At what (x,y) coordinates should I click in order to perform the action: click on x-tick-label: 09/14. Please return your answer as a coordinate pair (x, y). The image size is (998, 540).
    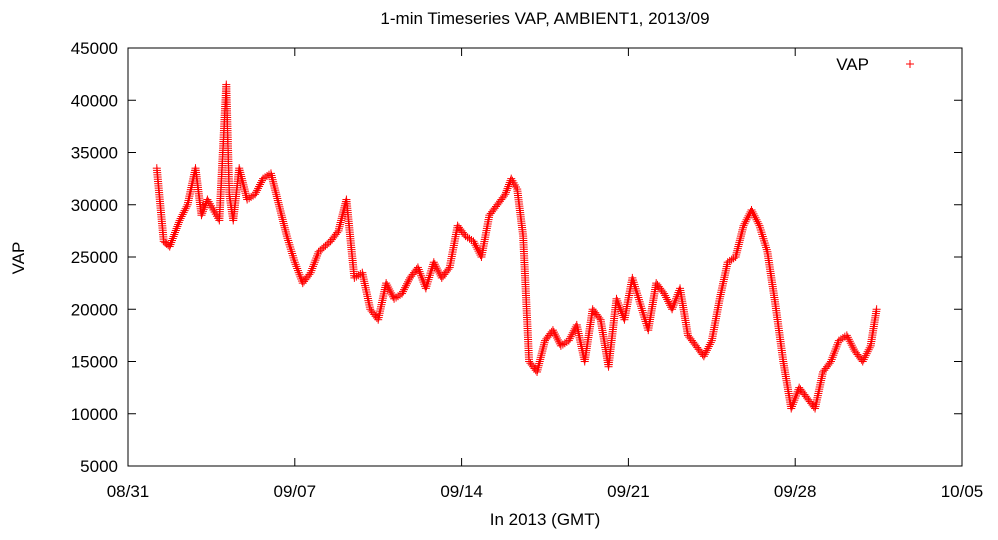
    Looking at the image, I should click on (461, 491).